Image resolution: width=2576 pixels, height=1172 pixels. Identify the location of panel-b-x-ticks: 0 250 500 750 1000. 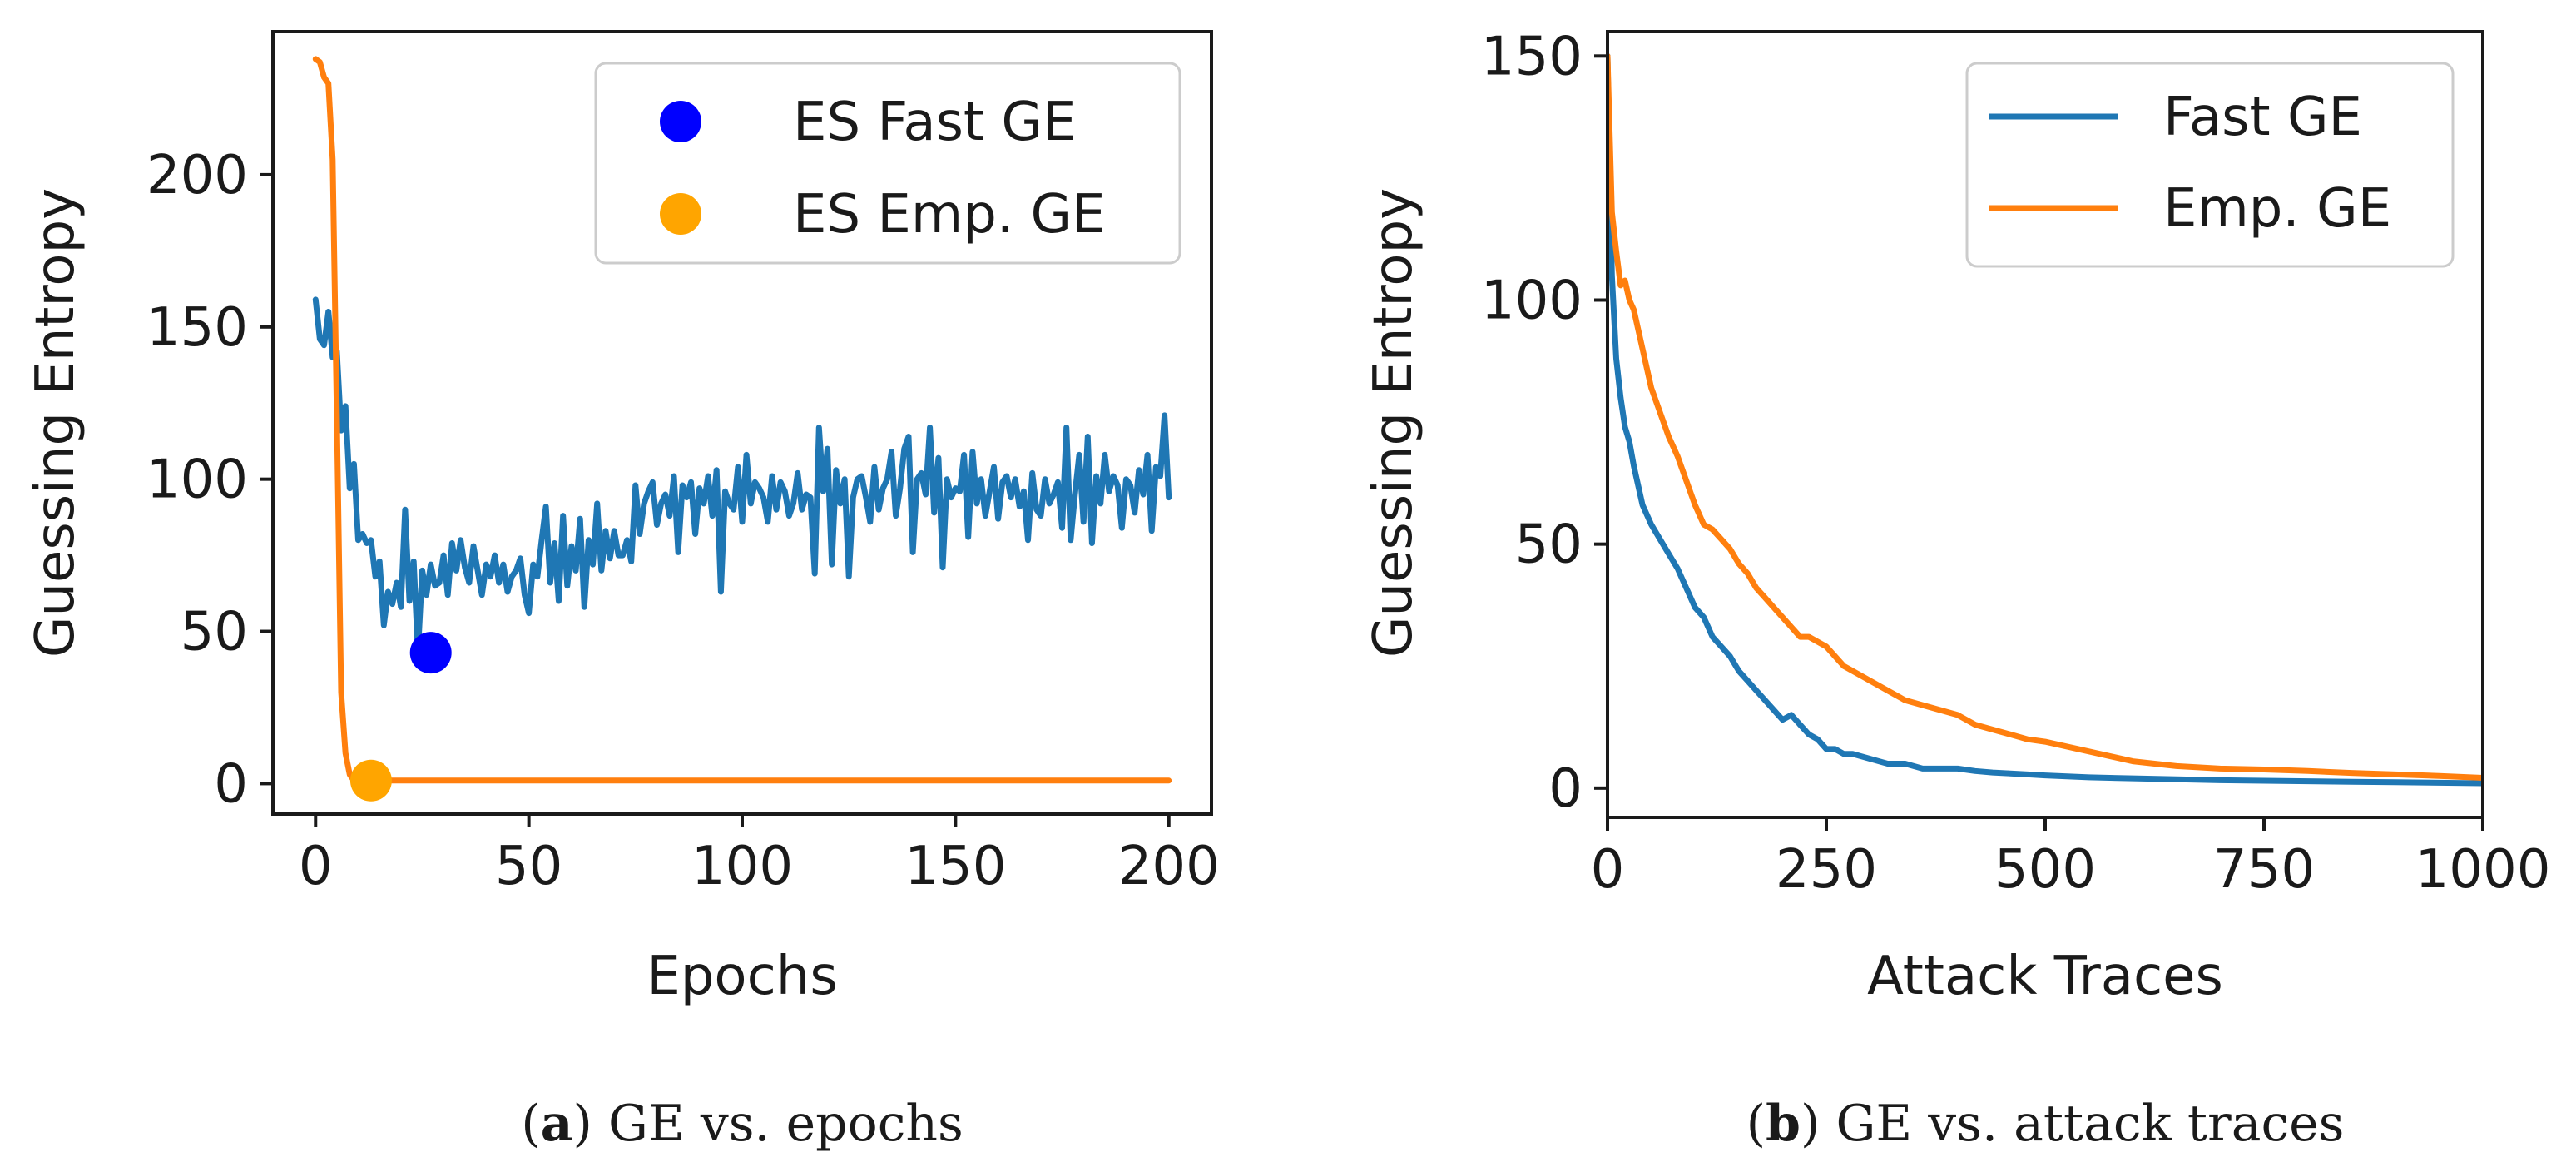
(2071, 859).